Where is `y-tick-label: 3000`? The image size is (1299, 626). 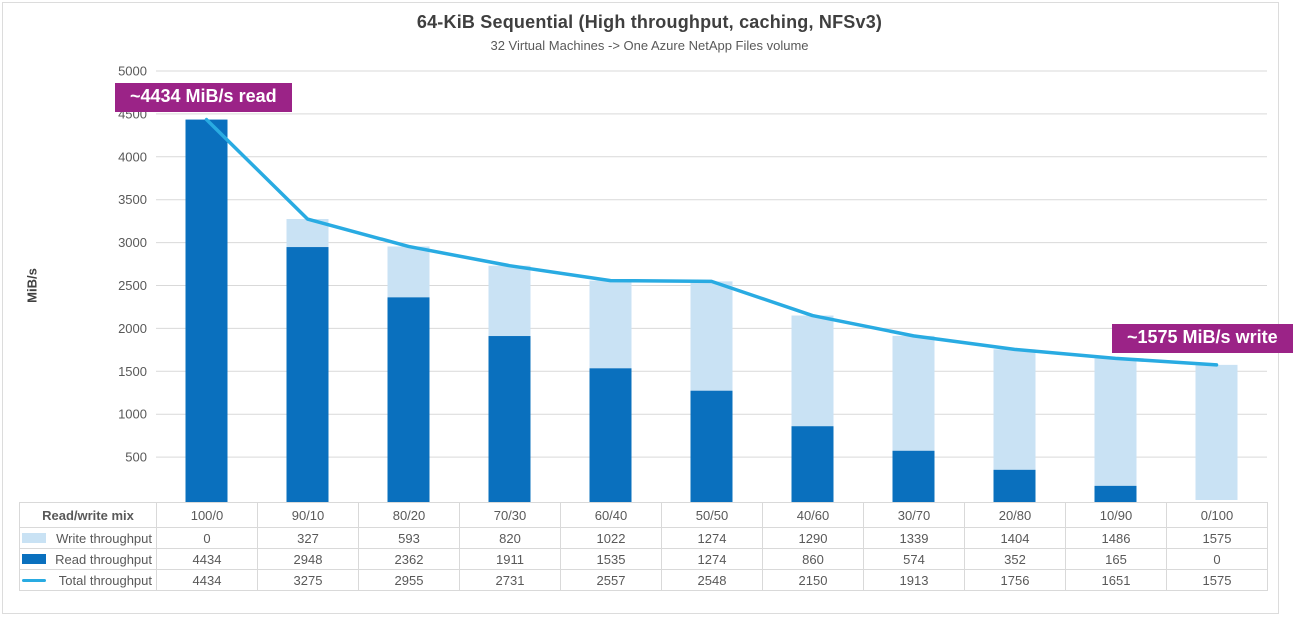 y-tick-label: 3000 is located at coordinates (132, 242).